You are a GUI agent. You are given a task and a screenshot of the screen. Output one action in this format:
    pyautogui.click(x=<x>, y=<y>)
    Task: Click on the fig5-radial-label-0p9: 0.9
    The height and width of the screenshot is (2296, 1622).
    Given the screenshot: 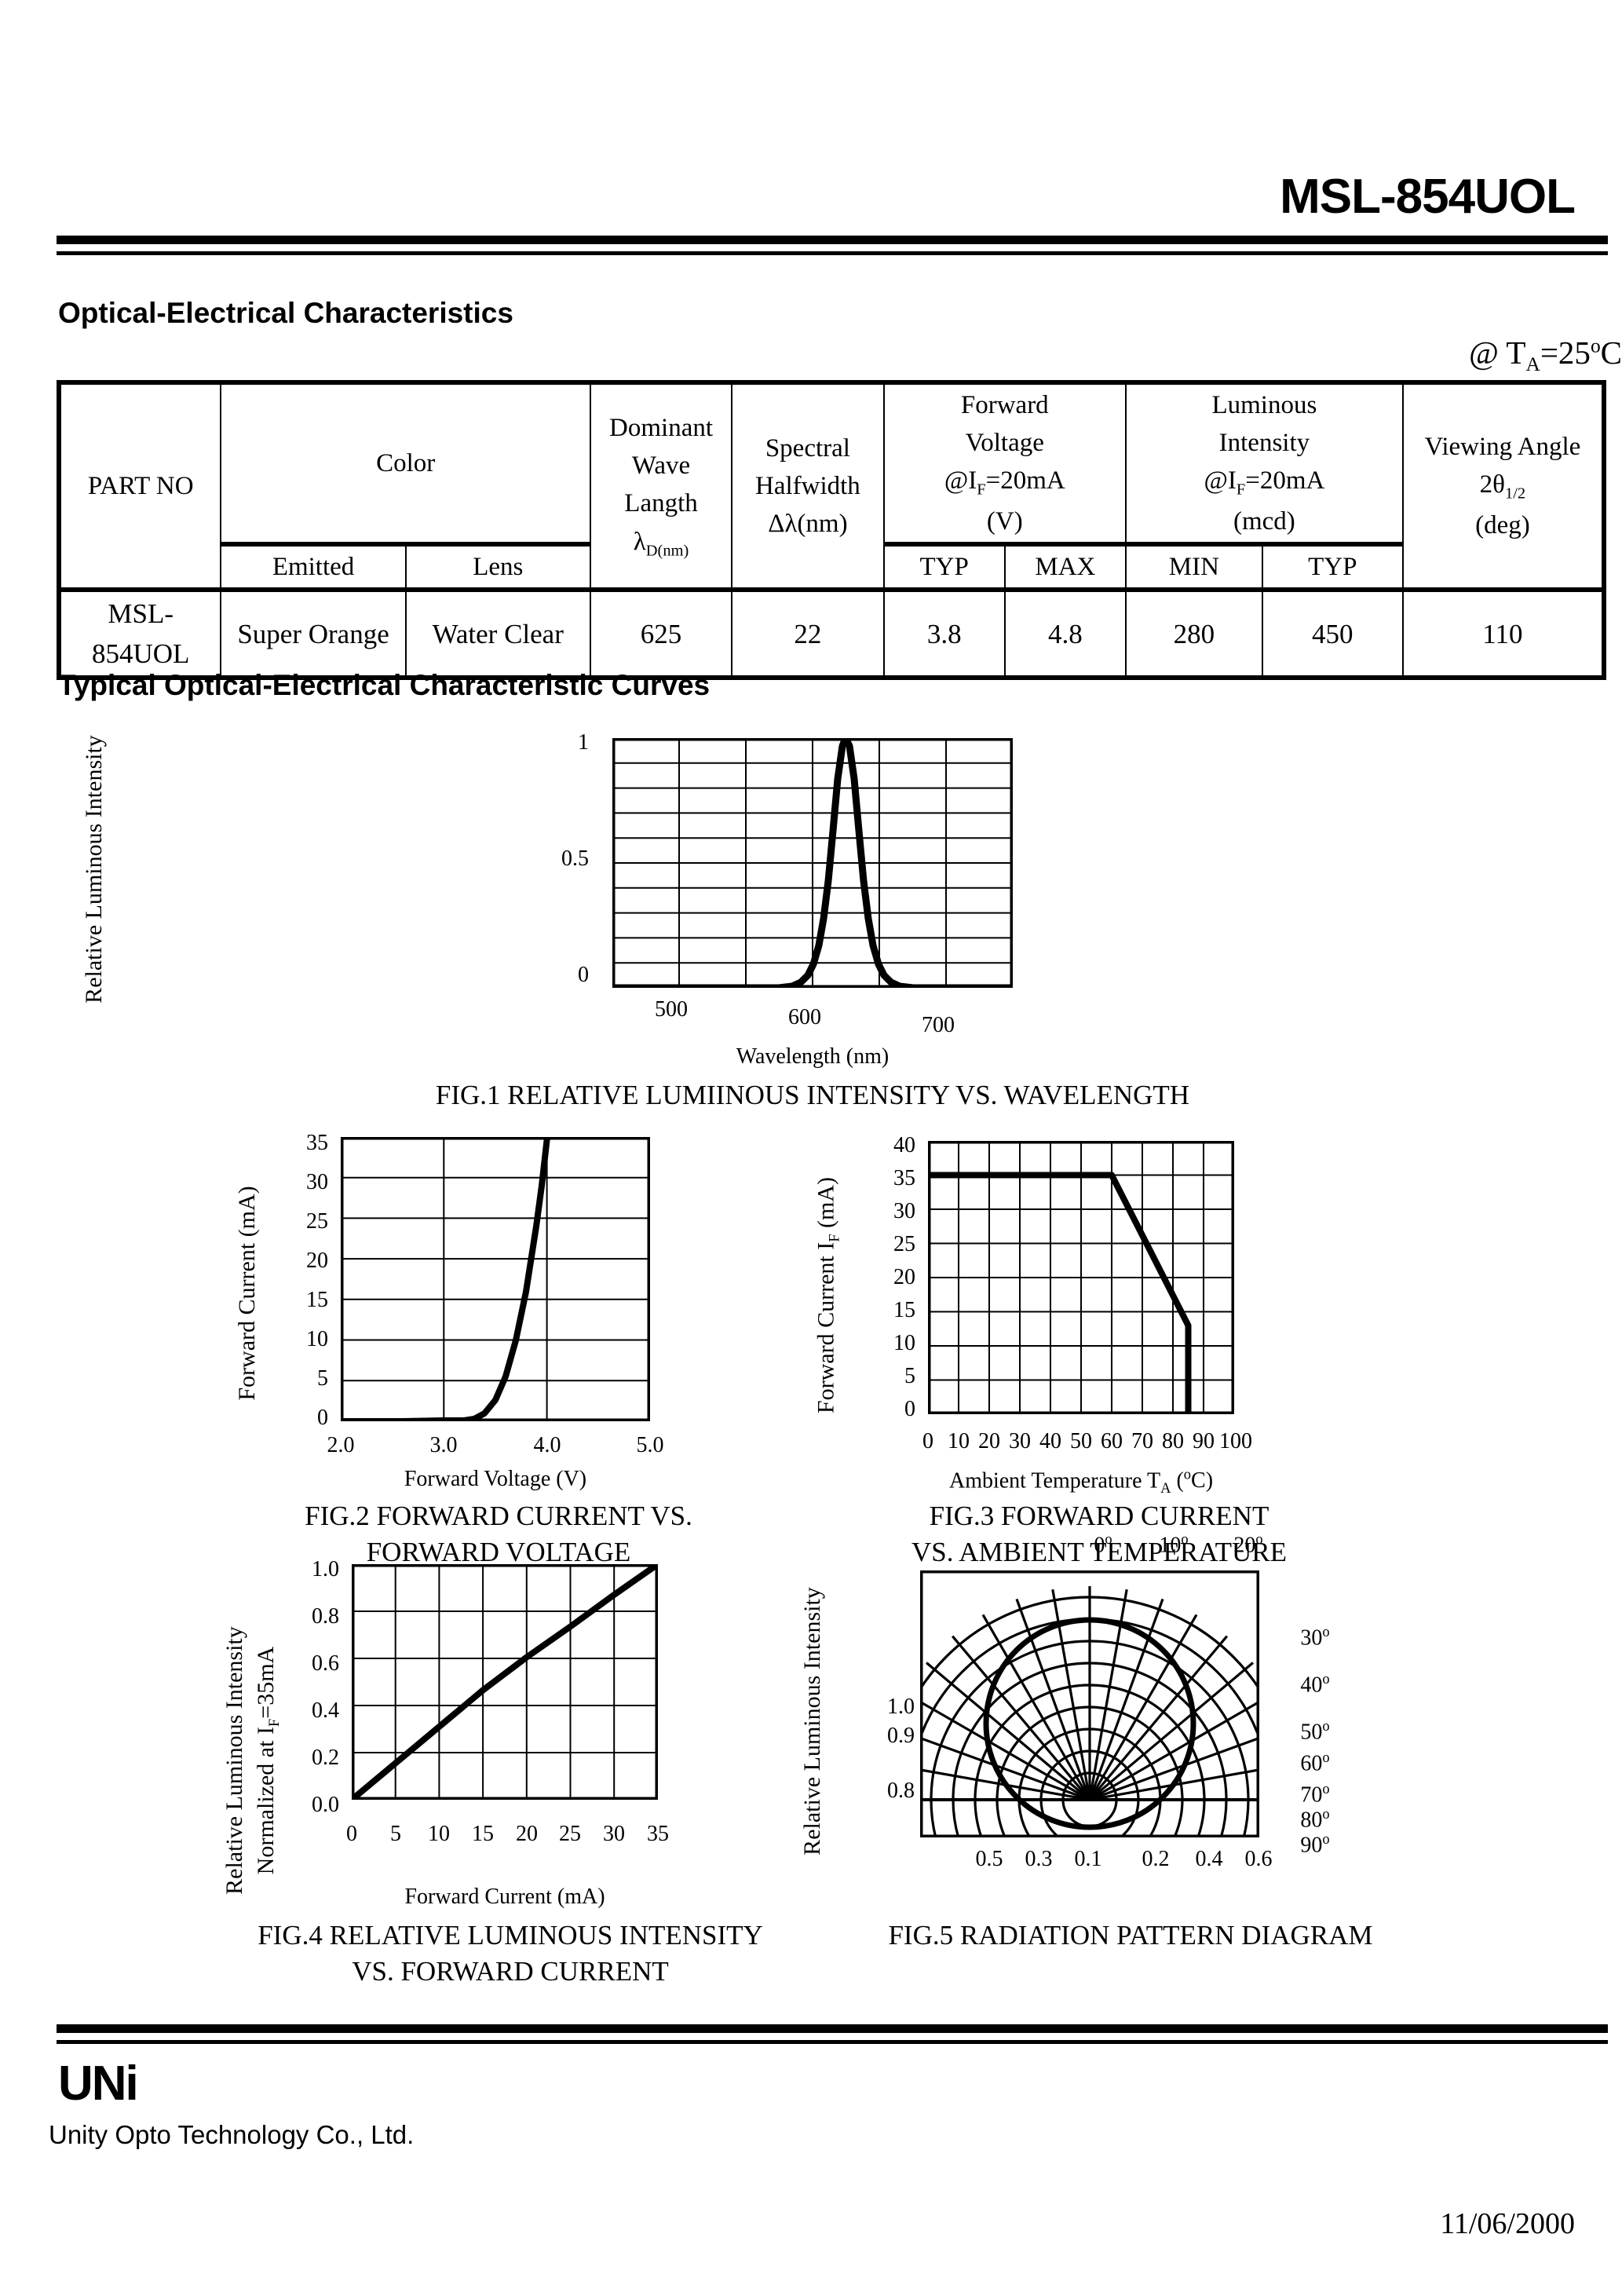 What is the action you would take?
    pyautogui.click(x=901, y=1736)
    